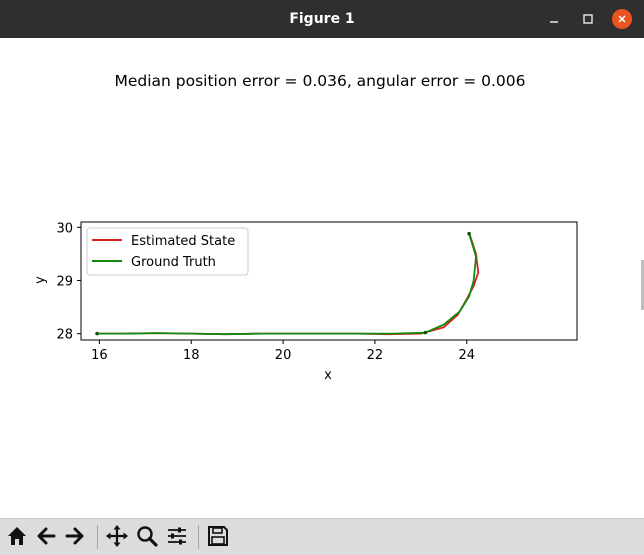 The width and height of the screenshot is (644, 555). I want to click on minimize-icon, so click(554, 22).